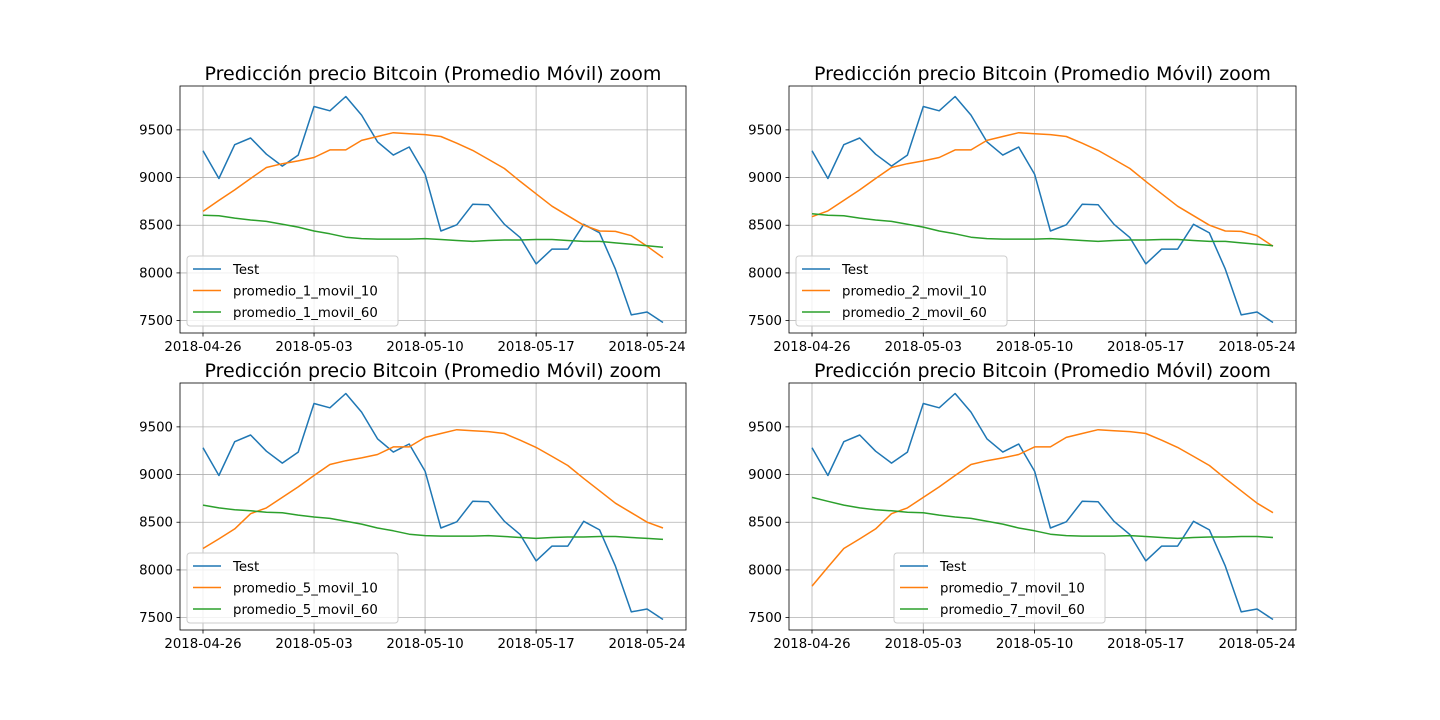 The width and height of the screenshot is (1440, 720). I want to click on legend-label: promedio_5_movil_10, so click(305, 589).